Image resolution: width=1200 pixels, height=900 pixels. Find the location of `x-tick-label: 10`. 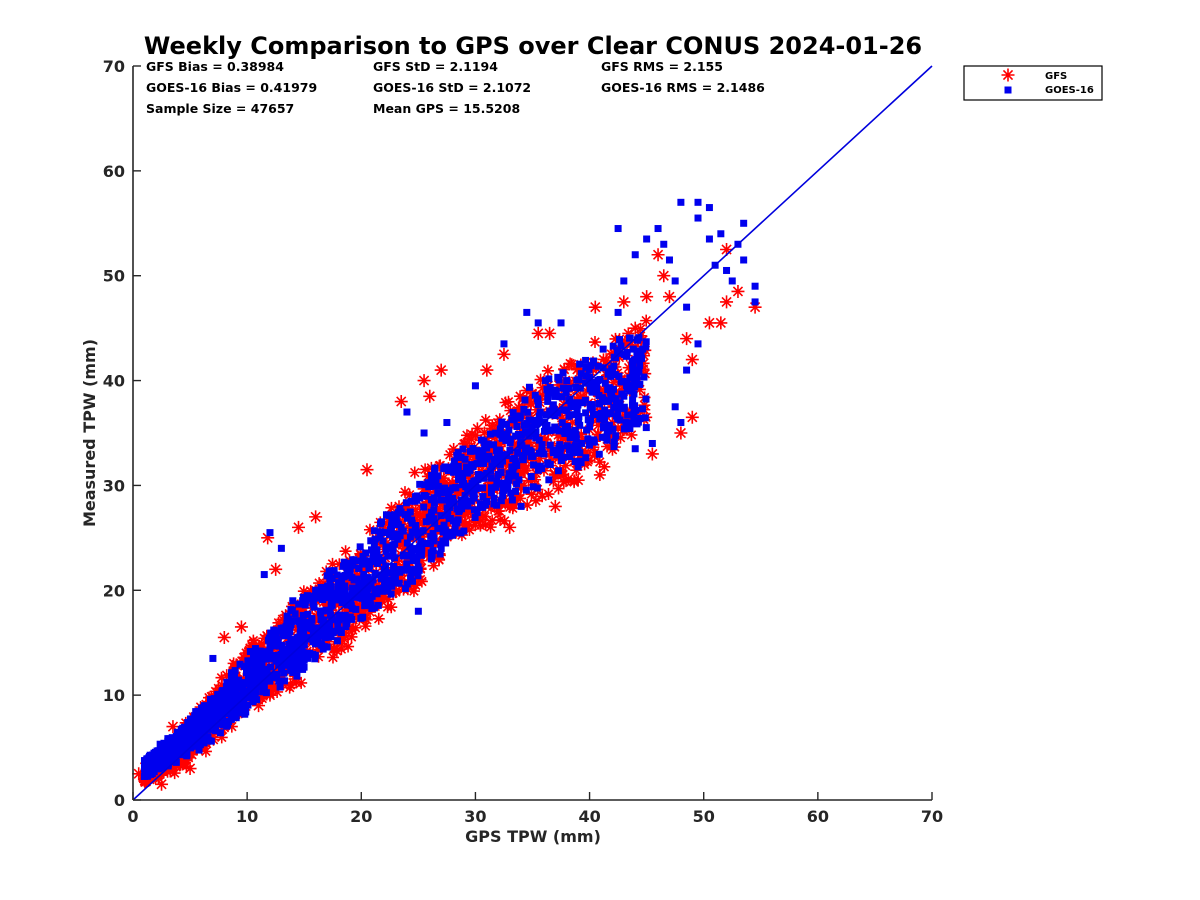

x-tick-label: 10 is located at coordinates (247, 816).